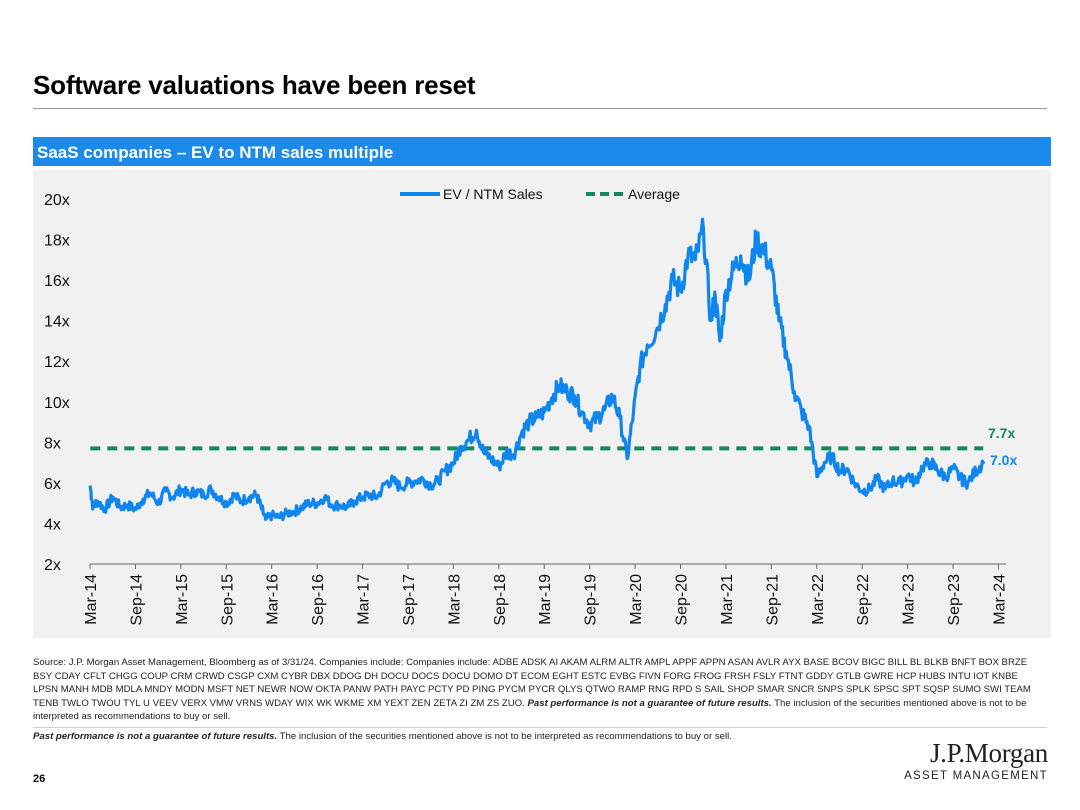 The height and width of the screenshot is (810, 1080). Describe the element at coordinates (591, 600) in the screenshot. I see `x-tick-label: Sep-19` at that location.